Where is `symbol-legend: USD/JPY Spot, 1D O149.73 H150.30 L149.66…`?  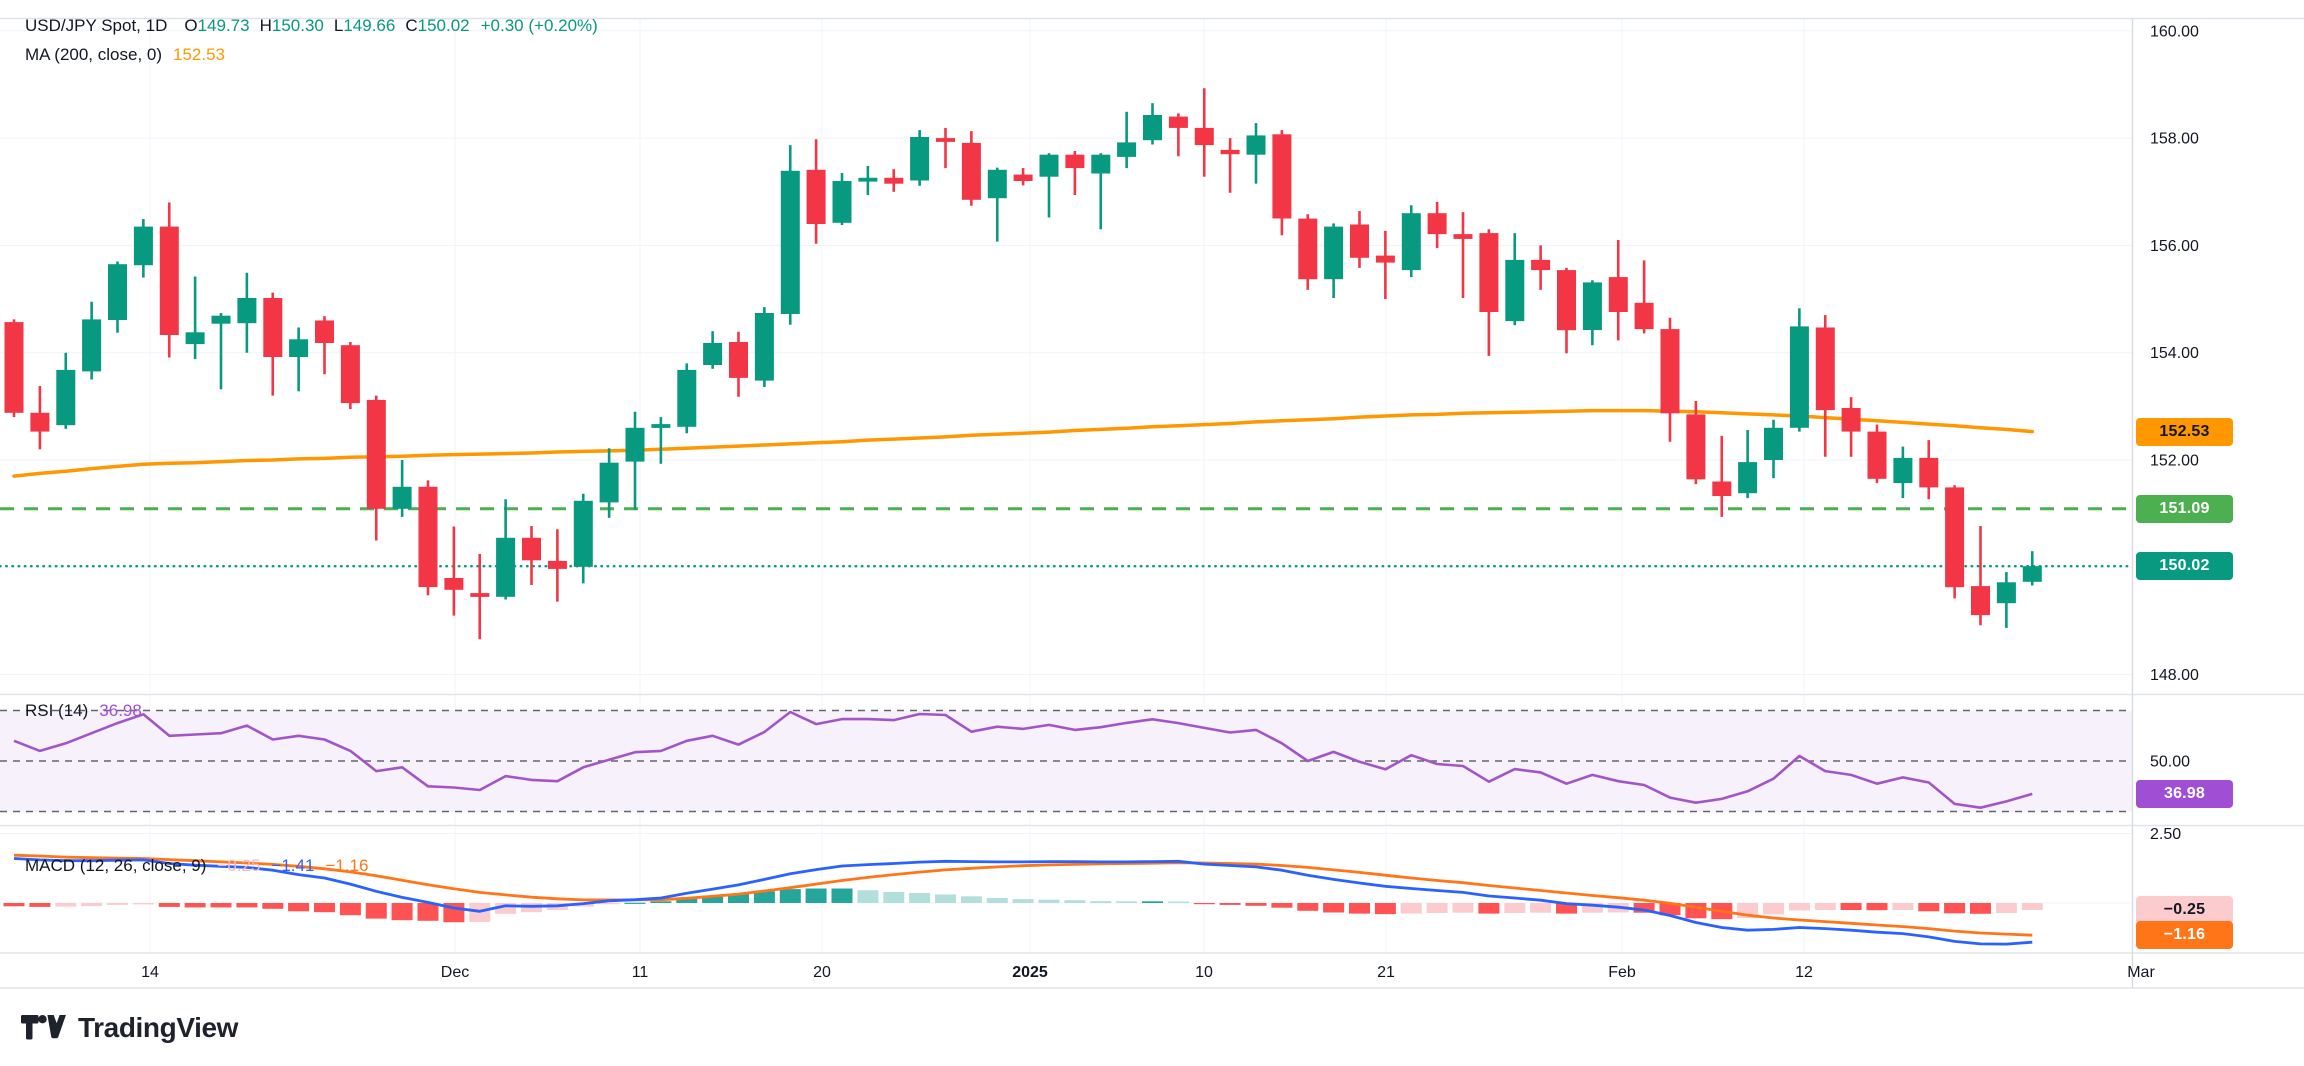
symbol-legend: USD/JPY Spot, 1D O149.73 H150.30 L149.66… is located at coordinates (311, 26).